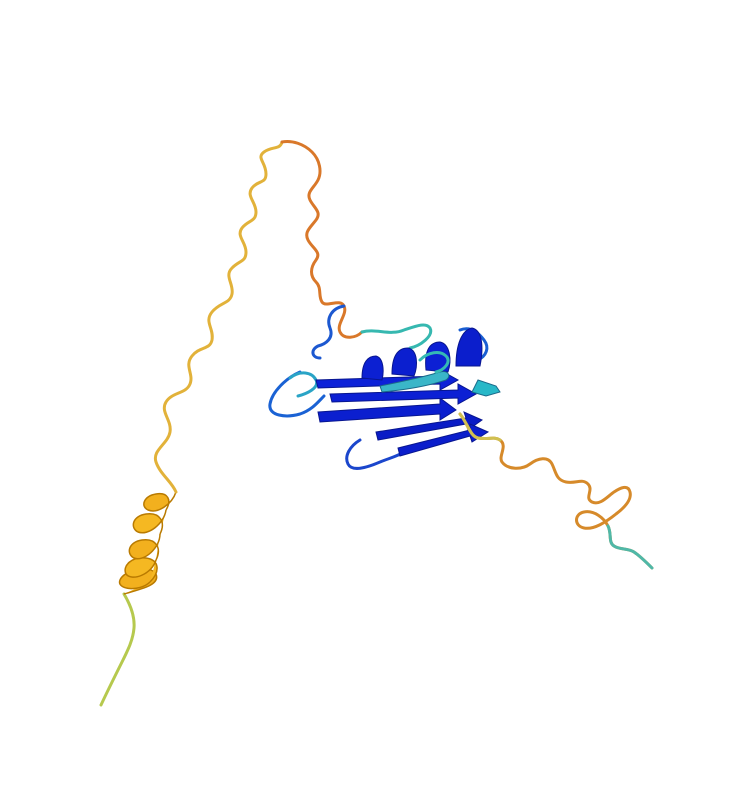  Describe the element at coordinates (117, 649) in the screenshot. I see `n-terminal-tail` at that location.